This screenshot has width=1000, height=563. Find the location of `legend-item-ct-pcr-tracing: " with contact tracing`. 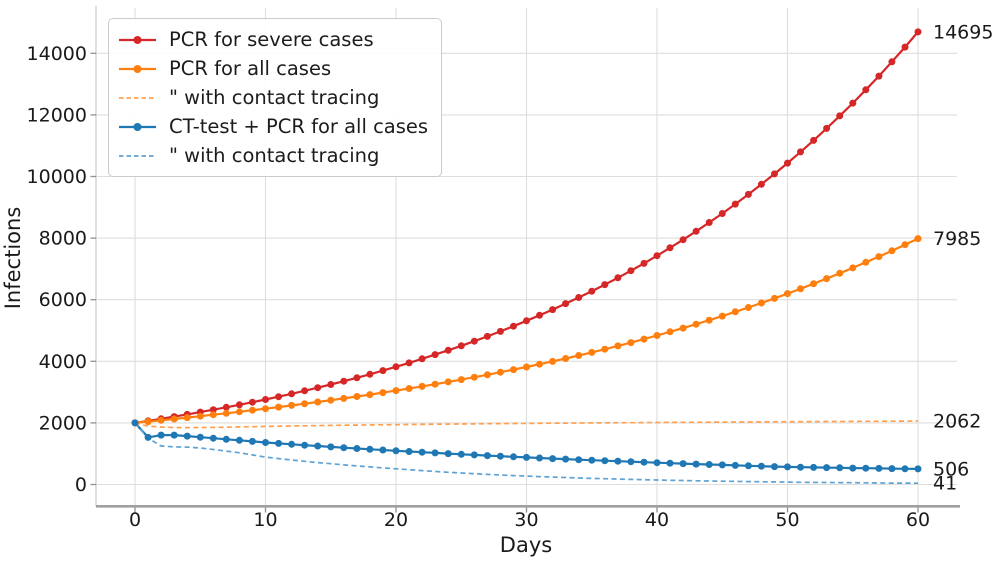

legend-item-ct-pcr-tracing: " with contact tracing is located at coordinates (273, 155).